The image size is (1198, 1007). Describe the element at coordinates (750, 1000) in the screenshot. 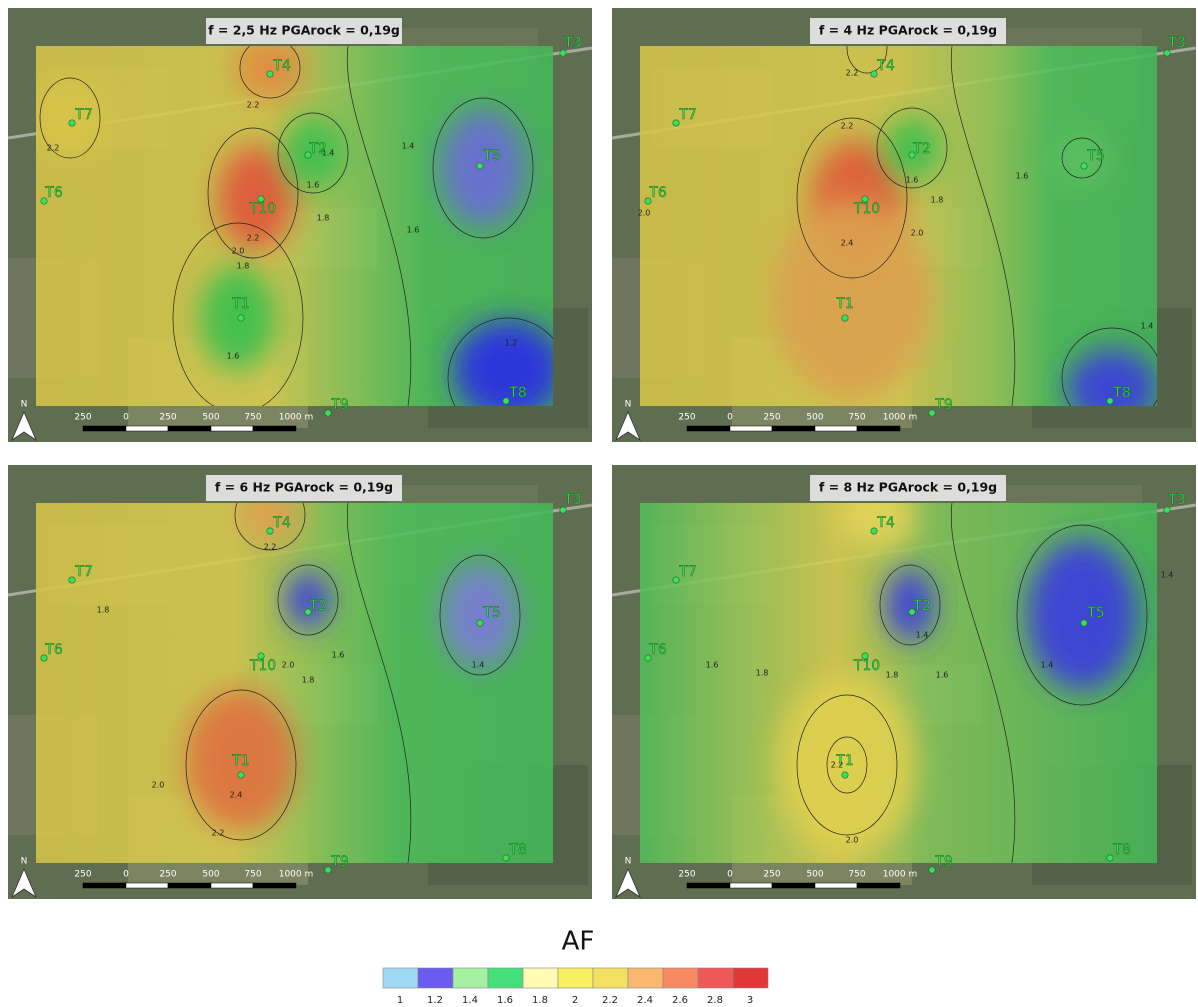

I see `legend-tick-label: 3` at that location.